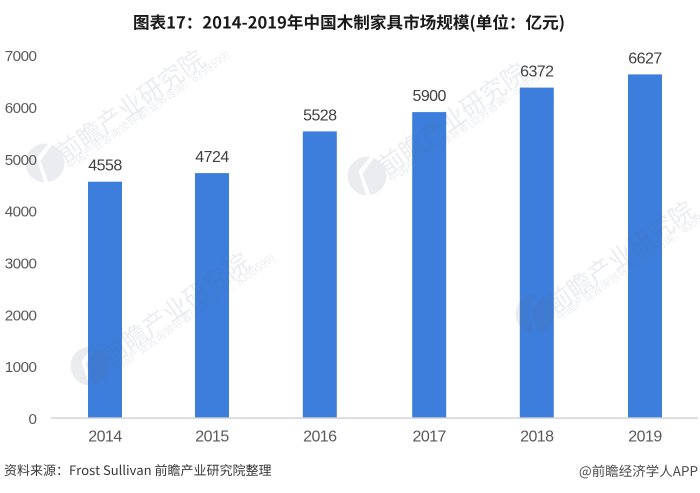 The width and height of the screenshot is (700, 493). I want to click on svg-text: 4558, so click(105, 166).